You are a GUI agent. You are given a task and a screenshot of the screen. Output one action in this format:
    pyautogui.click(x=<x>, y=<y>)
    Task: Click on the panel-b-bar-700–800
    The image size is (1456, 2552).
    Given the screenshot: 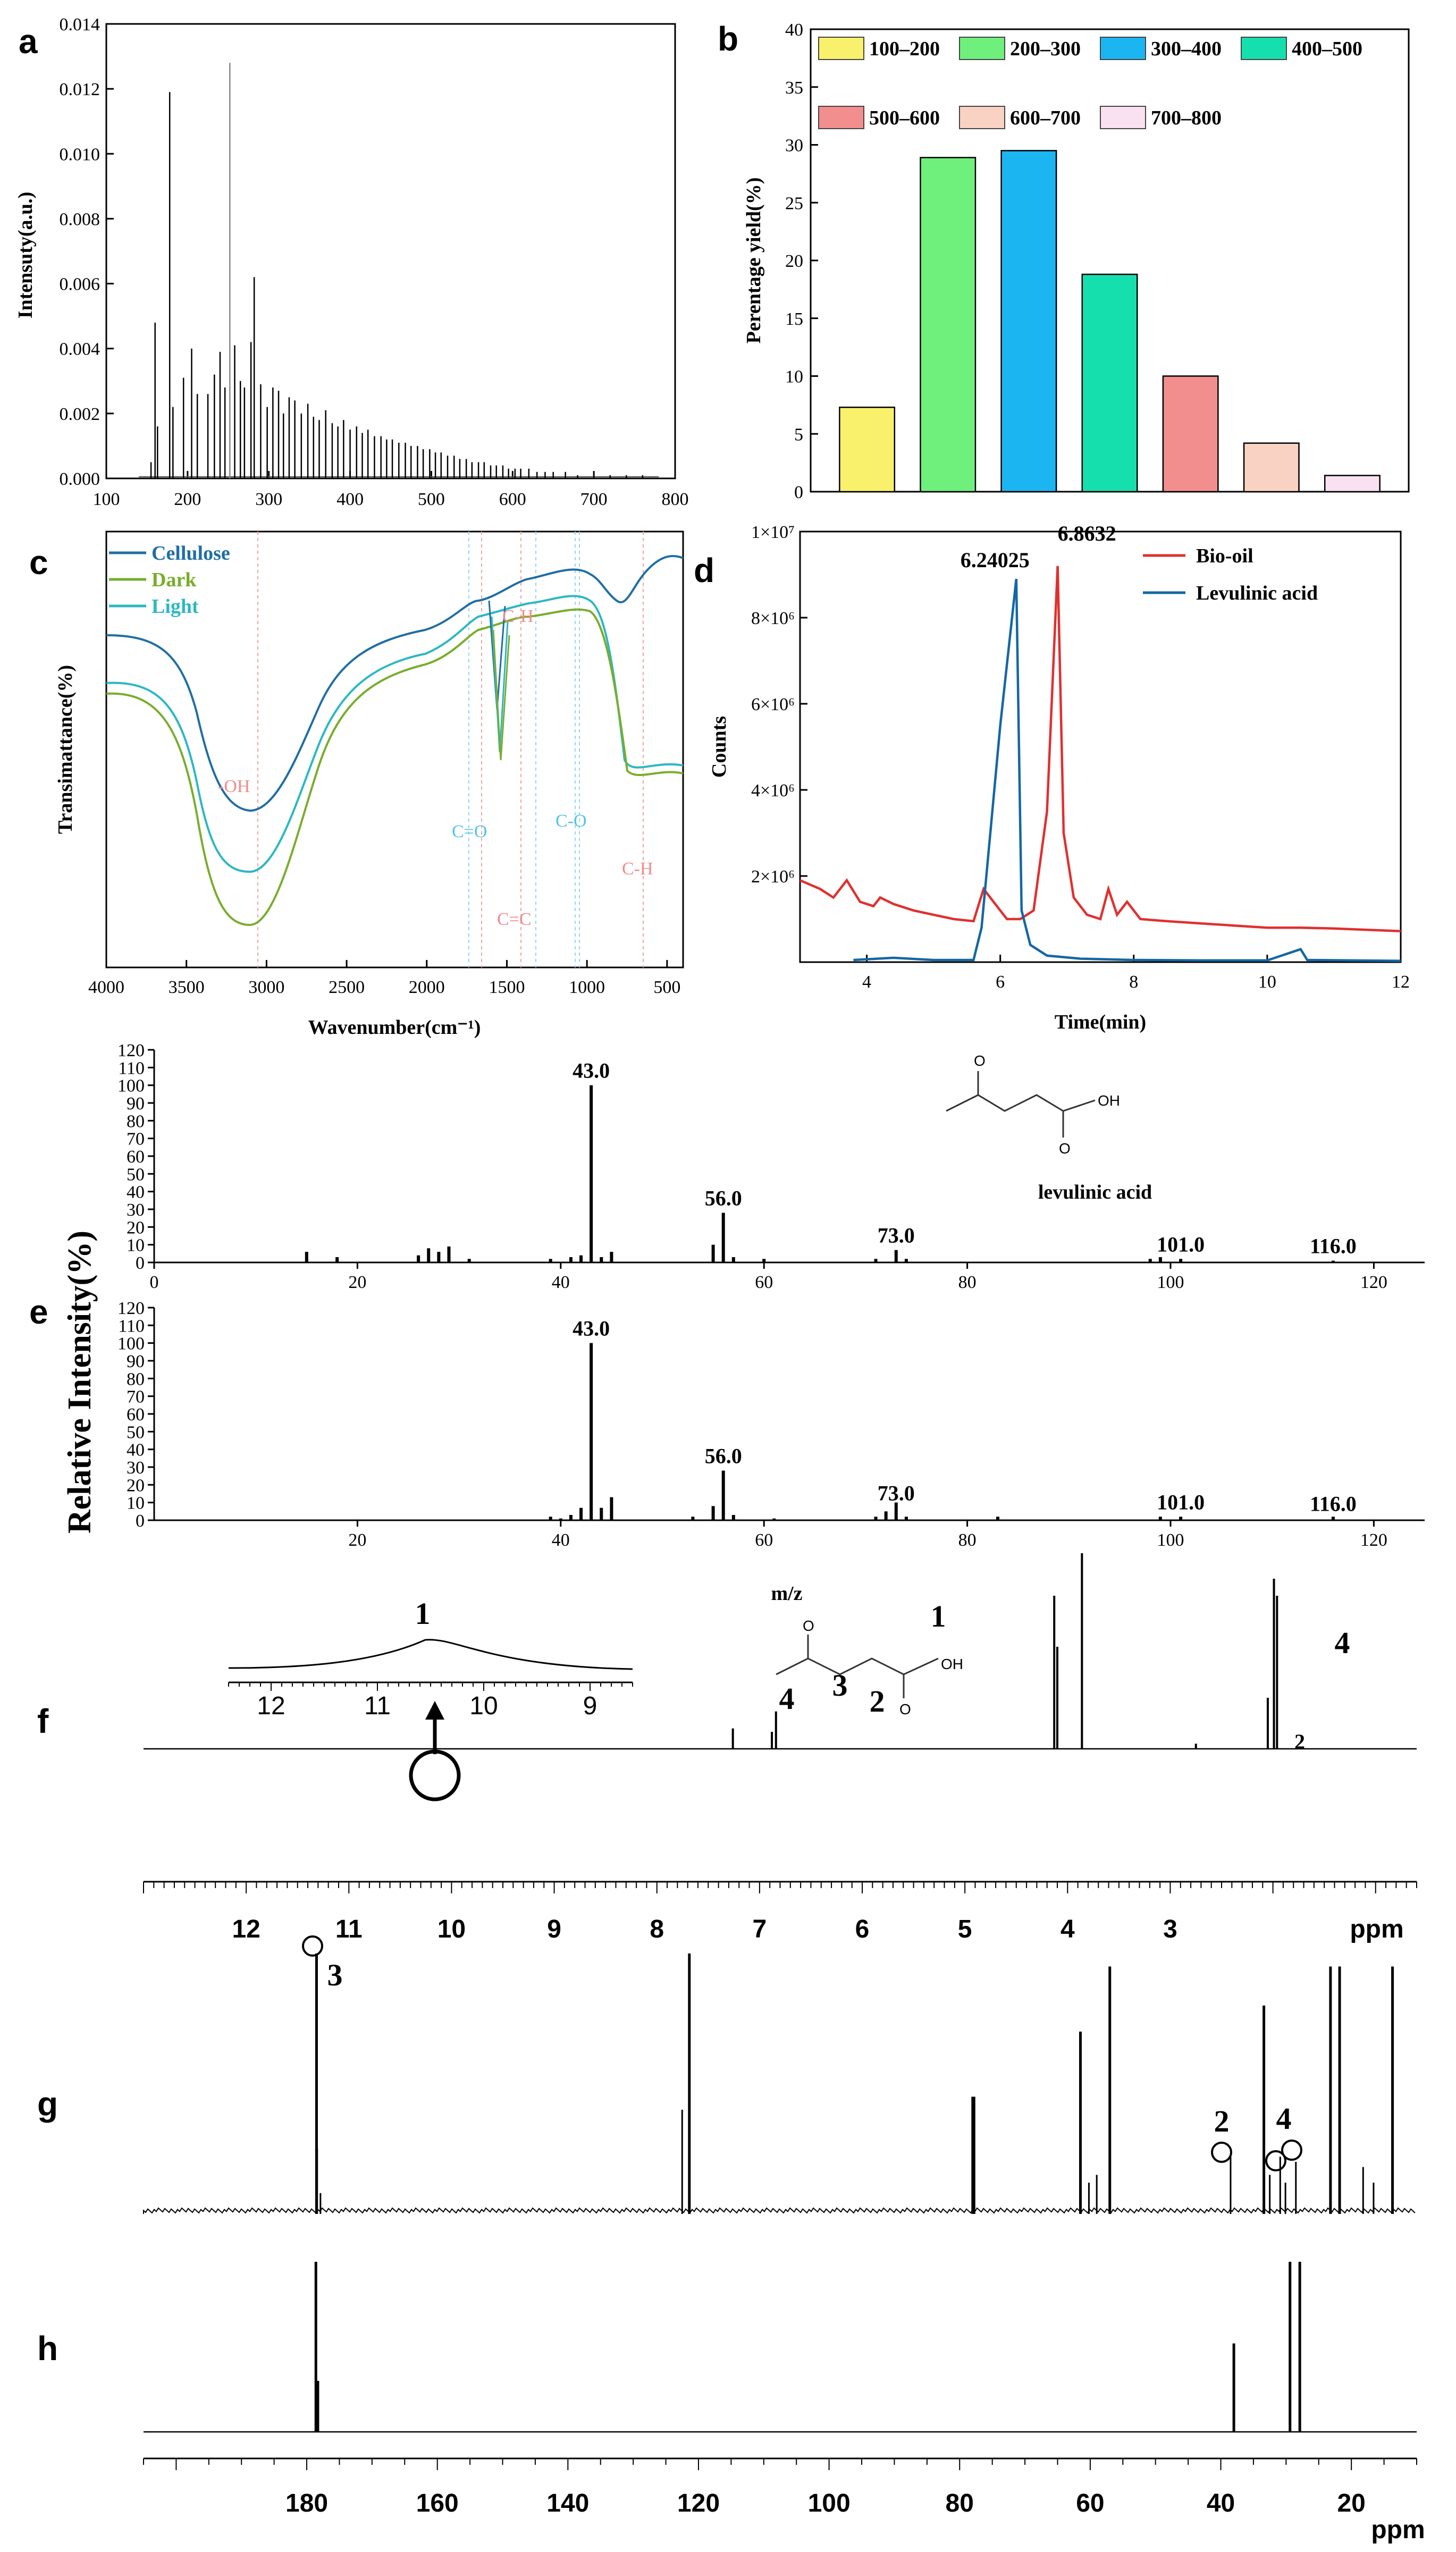 What is the action you would take?
    pyautogui.click(x=1352, y=484)
    